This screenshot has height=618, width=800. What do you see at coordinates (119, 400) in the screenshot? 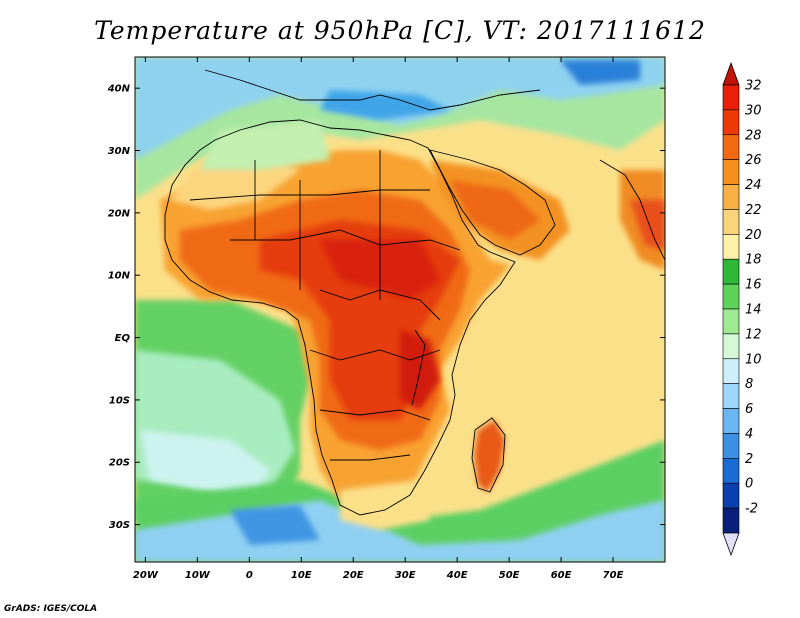
I see `lat-tick-label: 10S` at bounding box center [119, 400].